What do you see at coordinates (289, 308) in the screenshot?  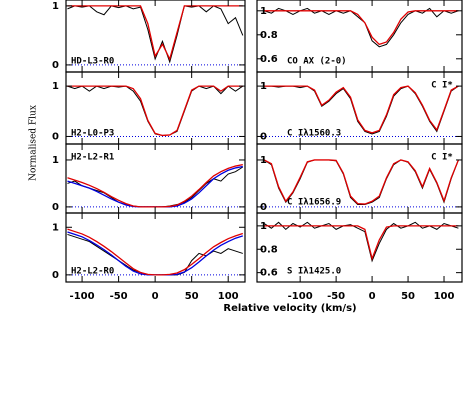 I see `x-axis-title: Relative velocity (km/s)` at bounding box center [289, 308].